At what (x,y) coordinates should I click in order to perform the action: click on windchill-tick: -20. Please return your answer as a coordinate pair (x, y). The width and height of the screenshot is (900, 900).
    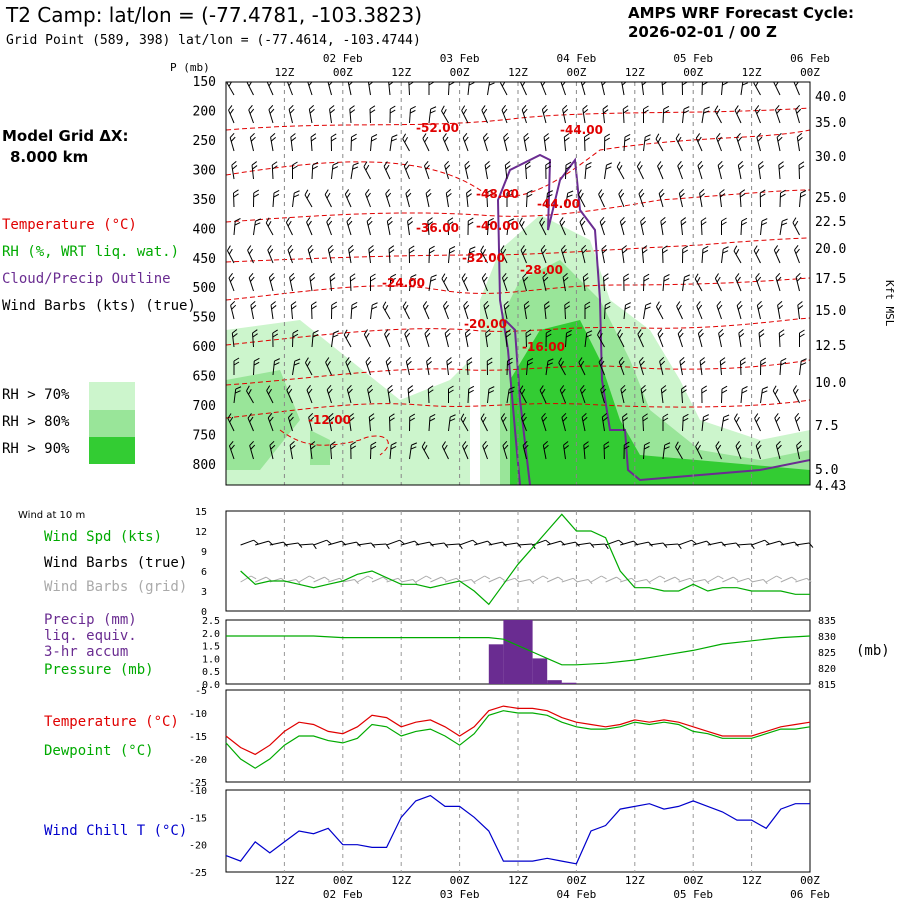
    Looking at the image, I should click on (198, 846).